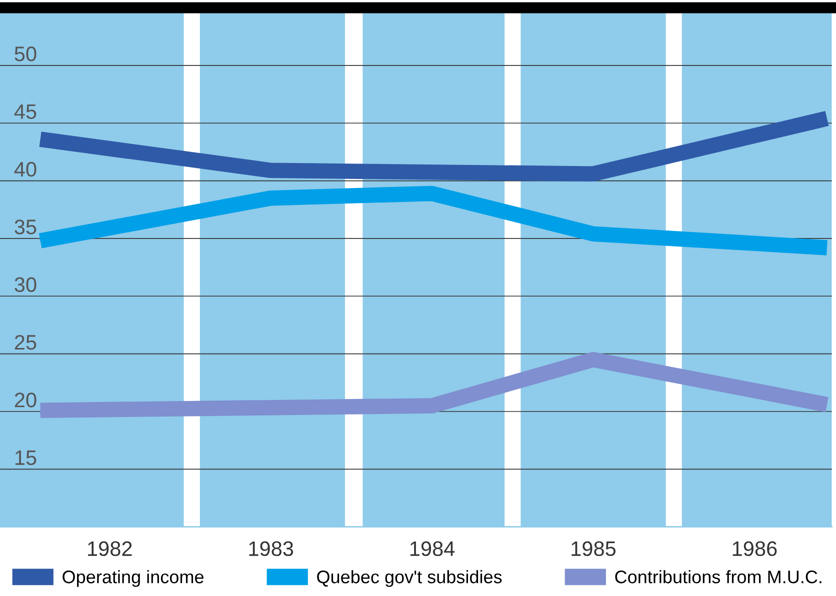 The image size is (836, 596). Describe the element at coordinates (25, 111) in the screenshot. I see `y-tick-label: 45` at that location.